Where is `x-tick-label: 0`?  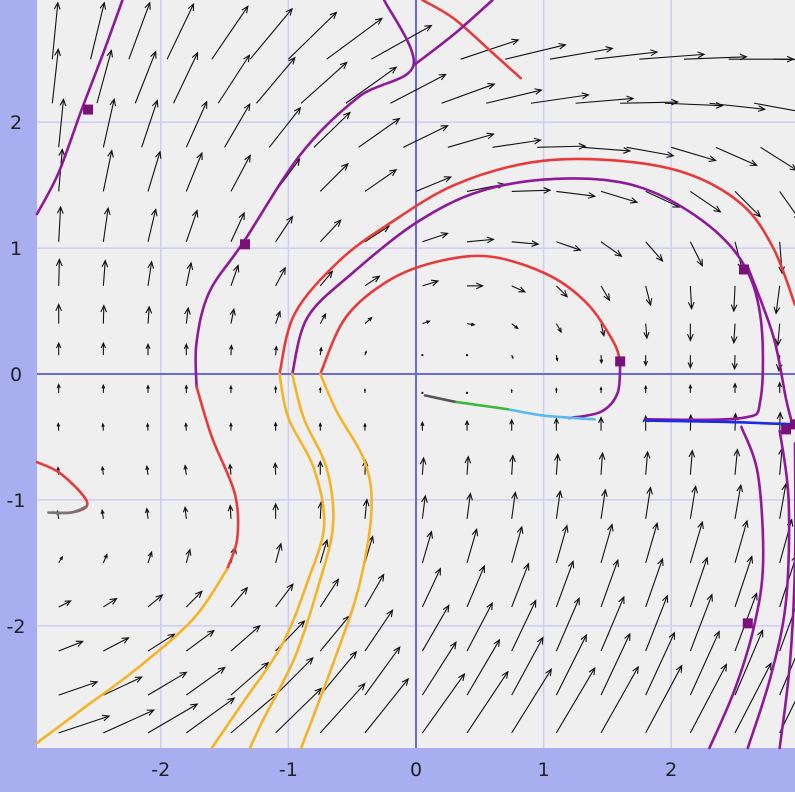
x-tick-label: 0 is located at coordinates (416, 770).